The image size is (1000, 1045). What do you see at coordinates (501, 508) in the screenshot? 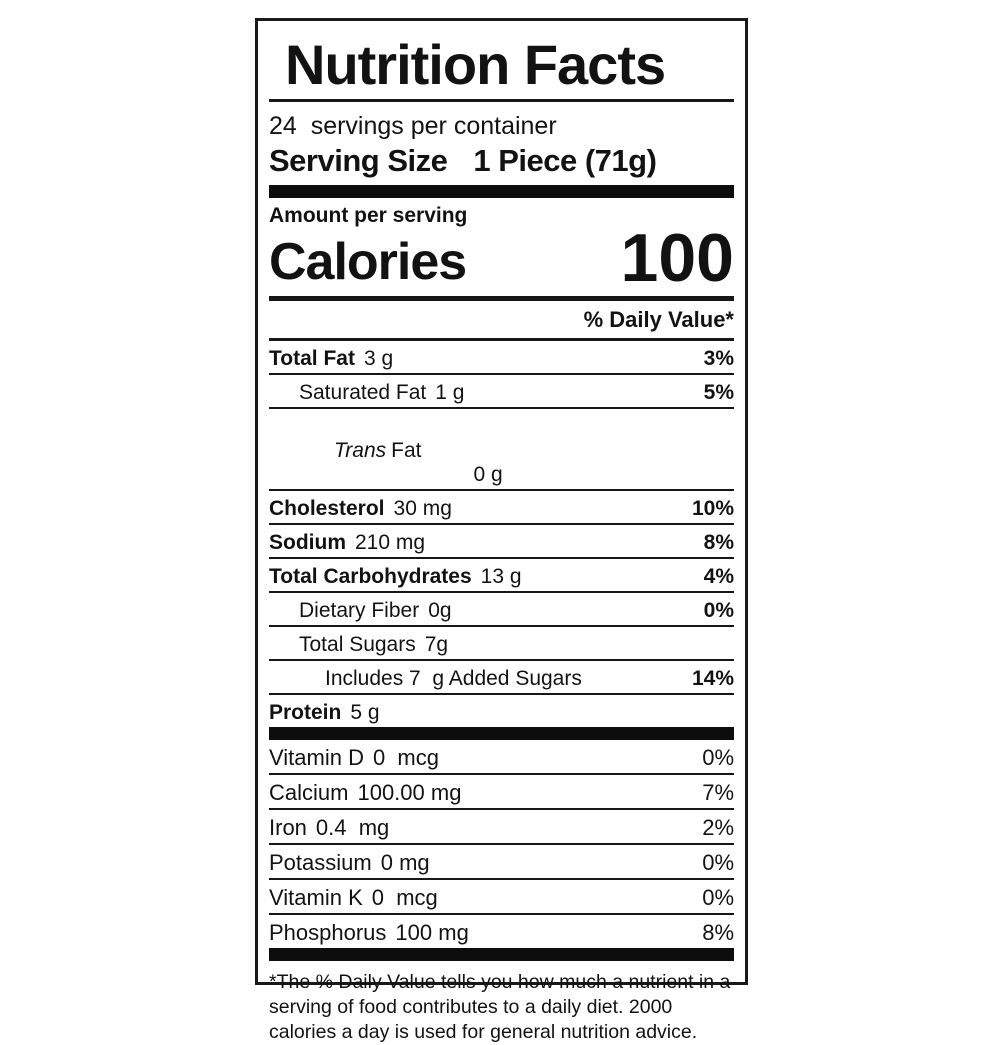
I see `nutrient-row-cholesterol: Cholesterol 30 mg 10%` at bounding box center [501, 508].